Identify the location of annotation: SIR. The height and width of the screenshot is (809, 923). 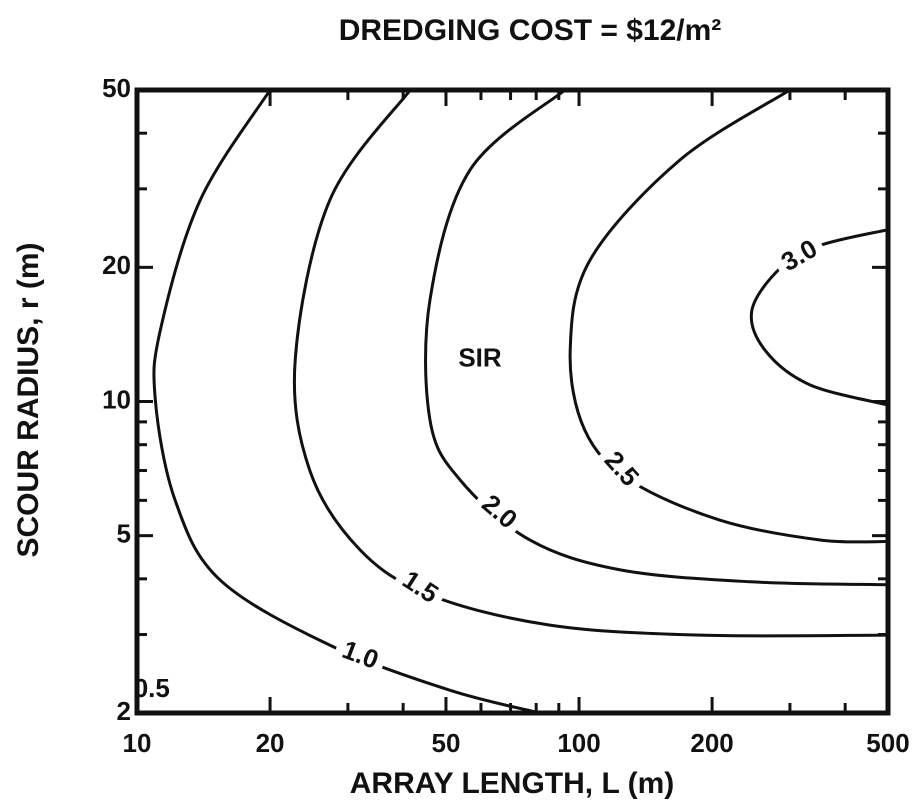
(480, 358).